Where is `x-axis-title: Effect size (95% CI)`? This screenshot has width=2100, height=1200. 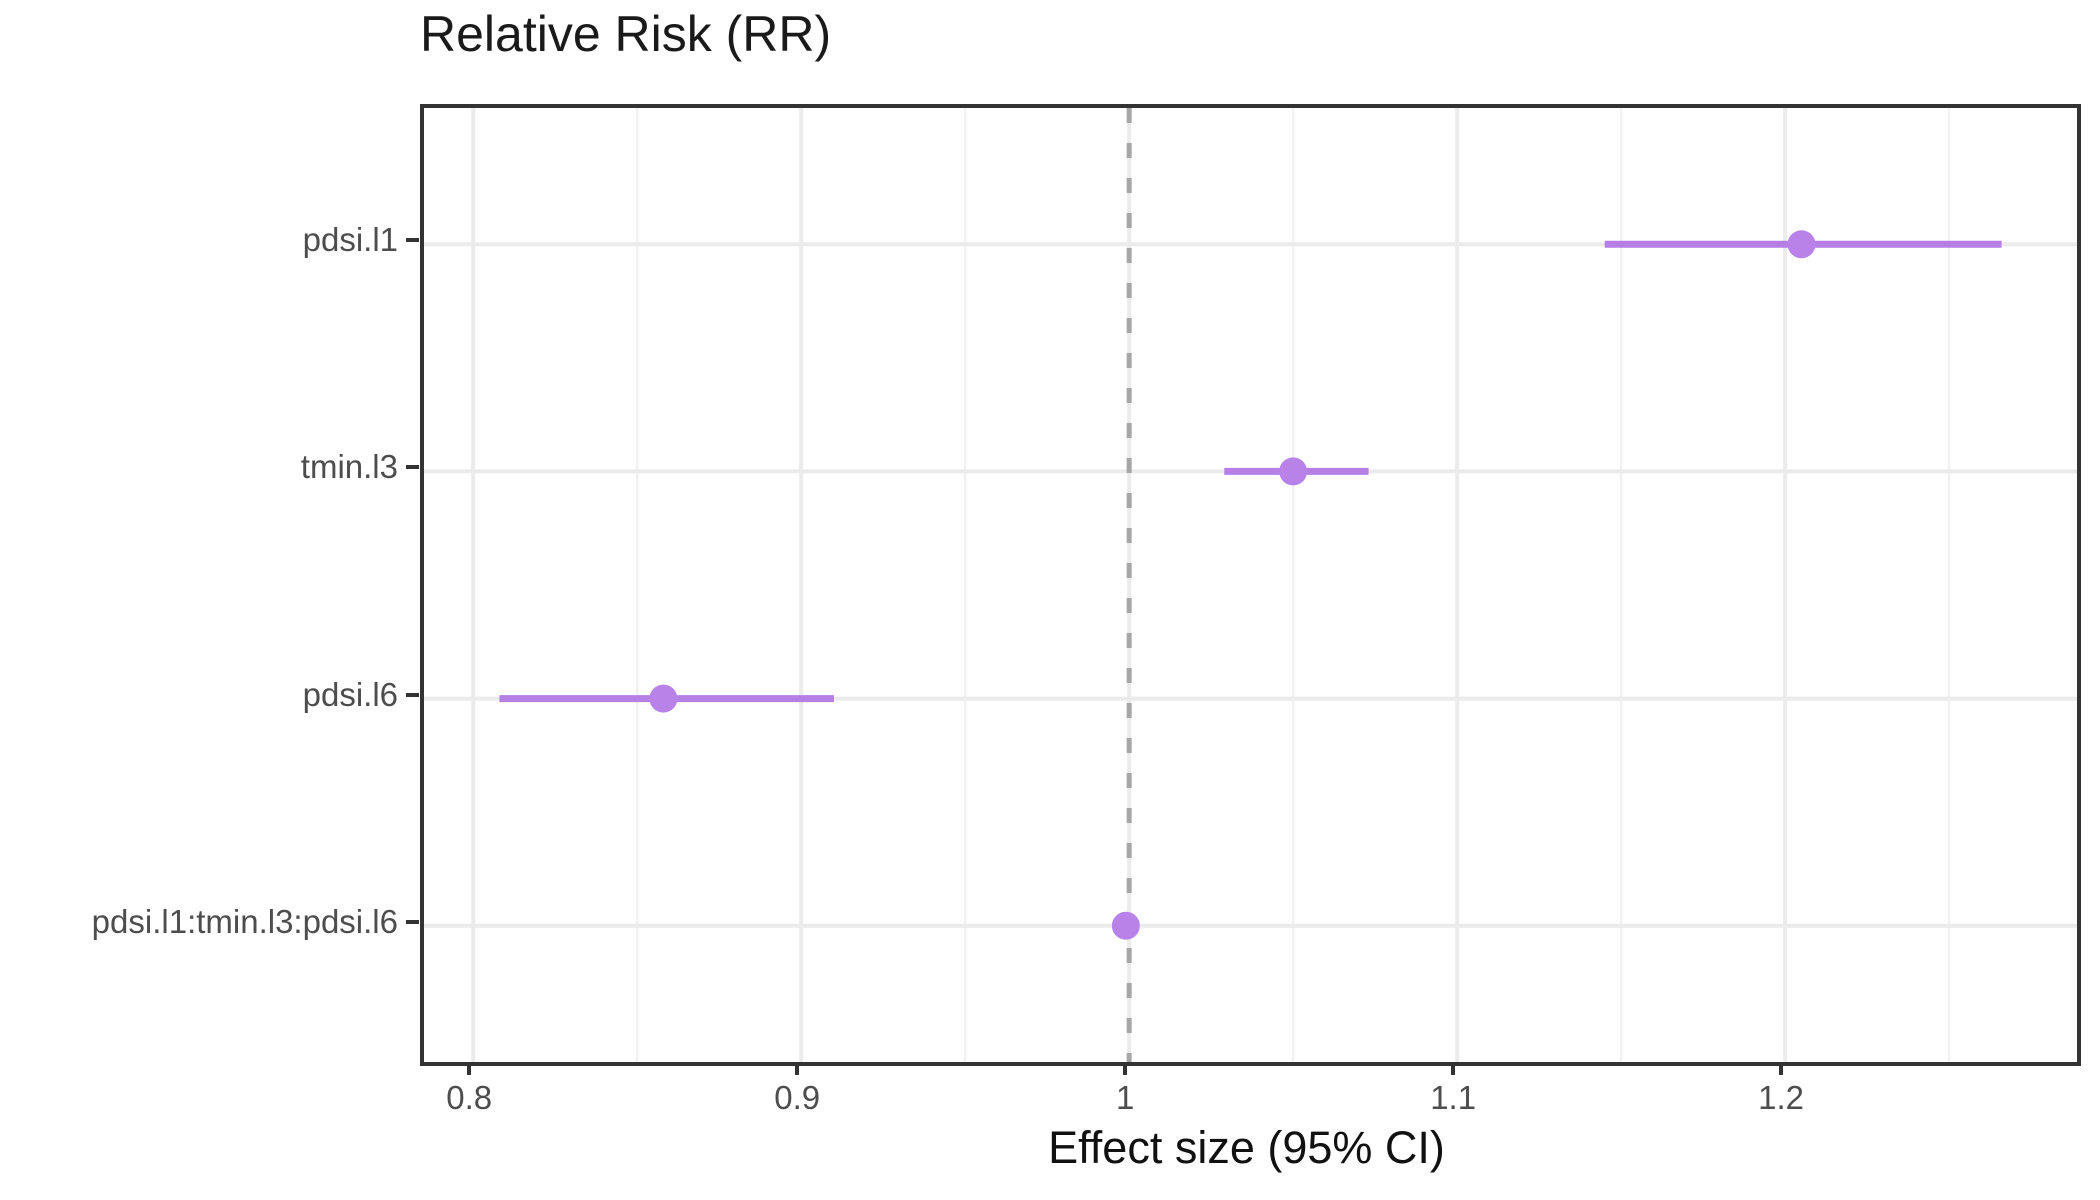 x-axis-title: Effect size (95% CI) is located at coordinates (1246, 1147).